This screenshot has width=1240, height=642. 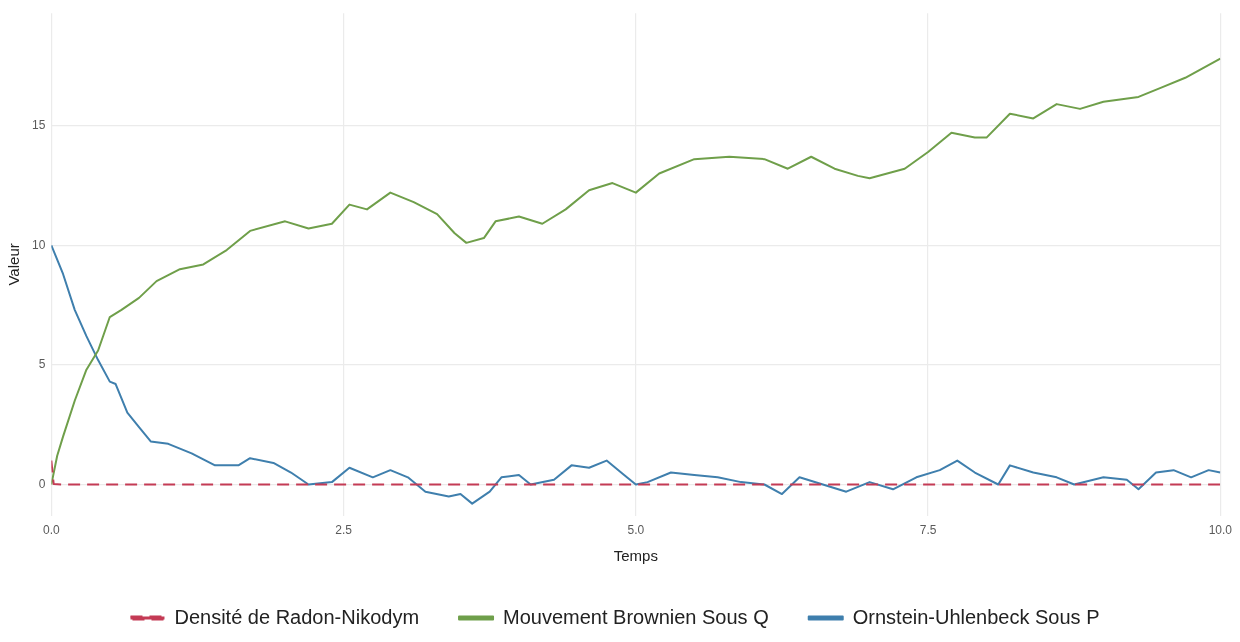 I want to click on x-tick-label: 10.0, so click(x=1220, y=530).